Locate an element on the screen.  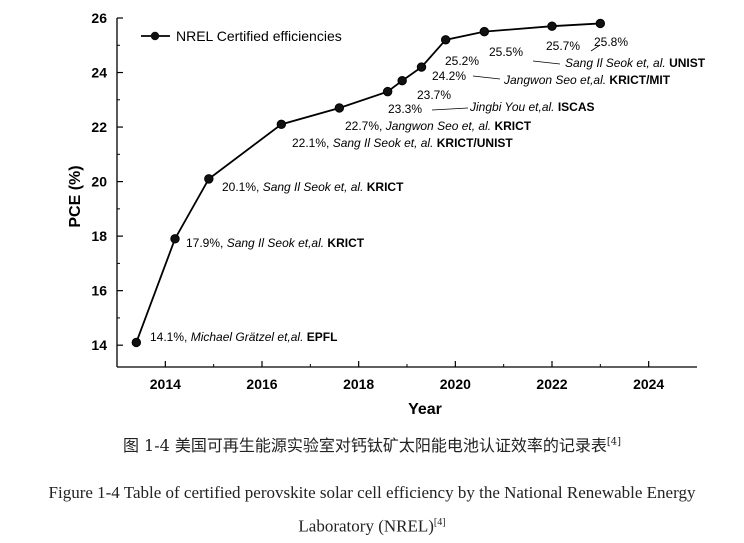
annotation-attribution: Sang Il Seok et, al. UNIST is located at coordinates (635, 63).